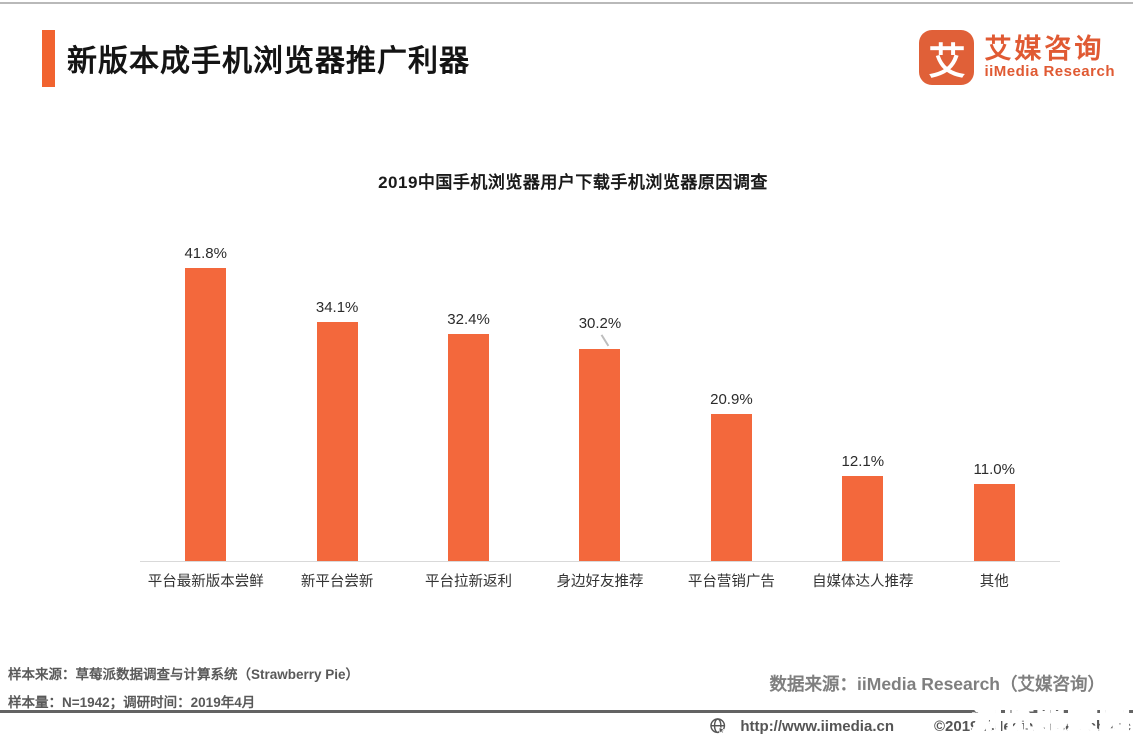  I want to click on bar-column: 41.8% 平台最新版本尝鲜, so click(205, 410).